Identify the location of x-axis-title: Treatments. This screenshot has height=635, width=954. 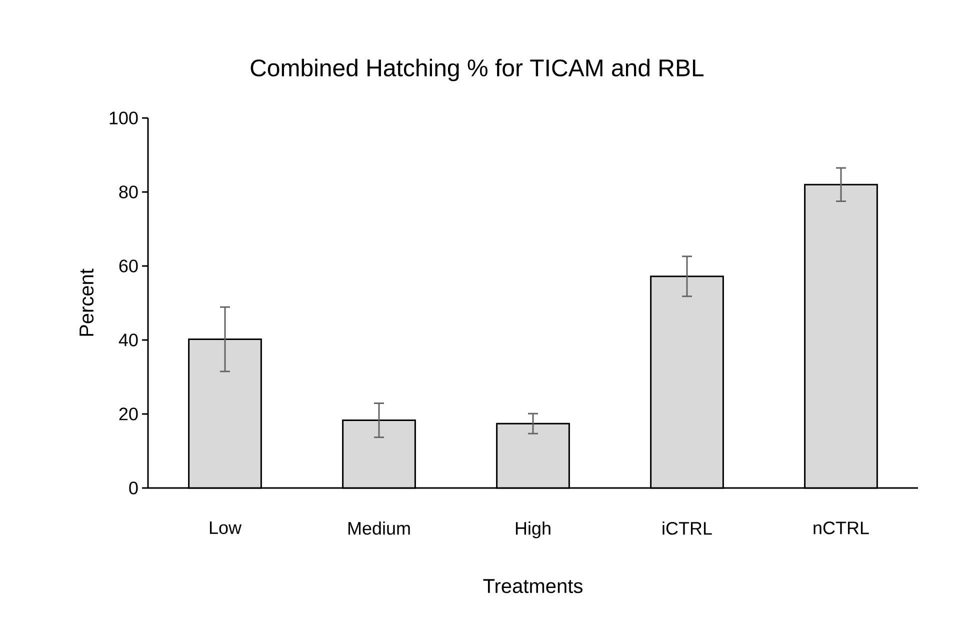
(532, 586).